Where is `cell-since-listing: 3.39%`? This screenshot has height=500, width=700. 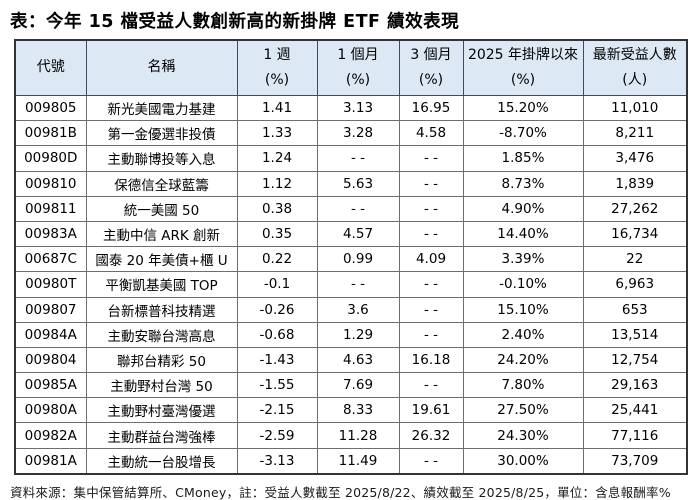
cell-since-listing: 3.39% is located at coordinates (523, 259).